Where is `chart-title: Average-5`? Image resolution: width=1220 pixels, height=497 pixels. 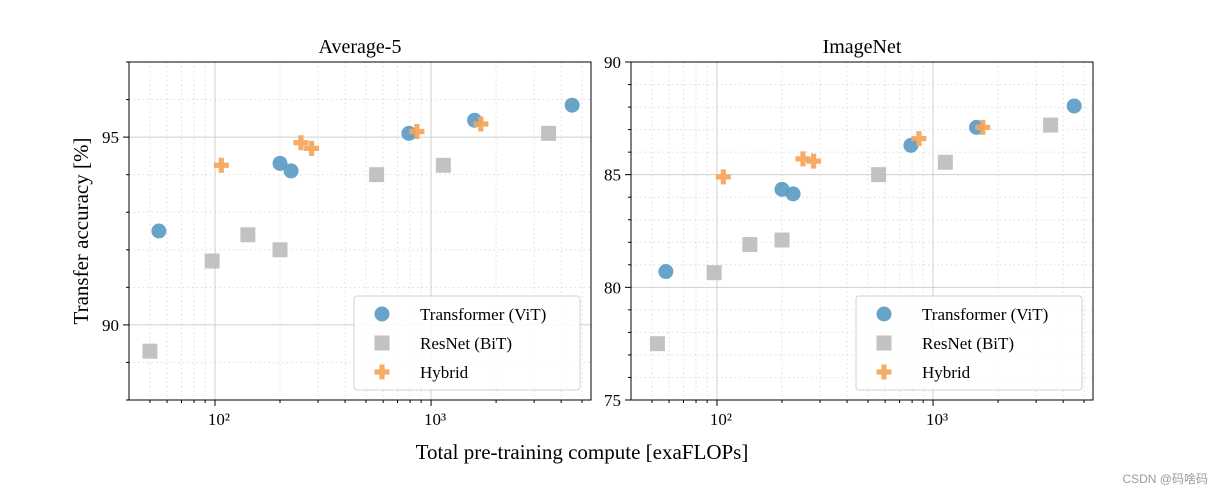 chart-title: Average-5 is located at coordinates (360, 47).